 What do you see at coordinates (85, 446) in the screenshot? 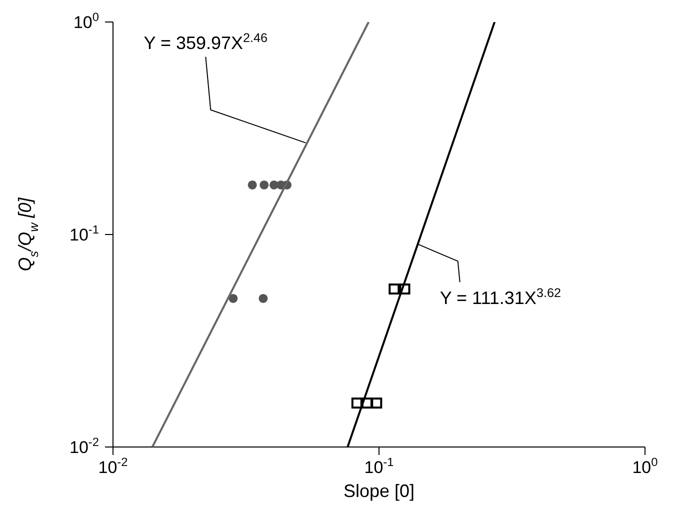
I see `y-tick-label: 10$^{-2}$` at bounding box center [85, 446].